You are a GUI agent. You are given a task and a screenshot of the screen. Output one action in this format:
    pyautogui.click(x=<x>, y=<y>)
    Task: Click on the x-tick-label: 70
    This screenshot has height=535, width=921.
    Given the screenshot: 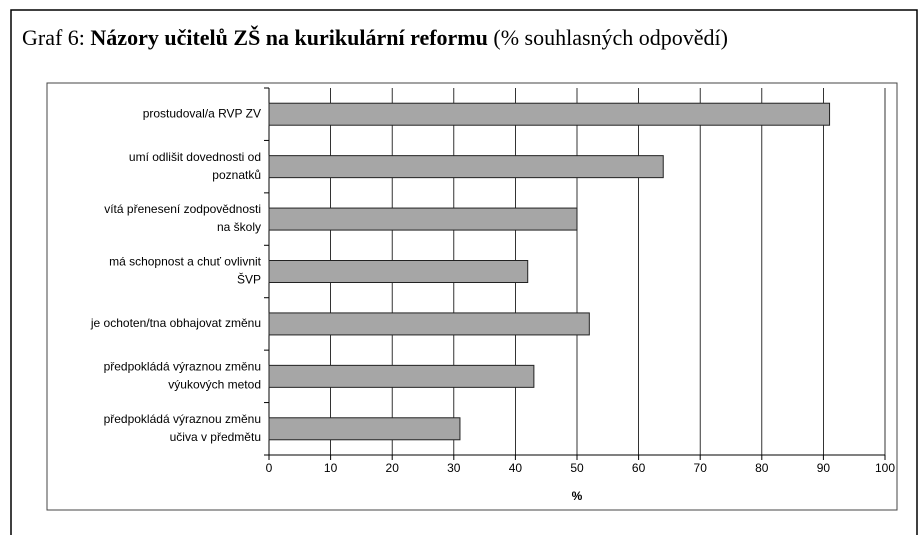 What is the action you would take?
    pyautogui.click(x=701, y=468)
    